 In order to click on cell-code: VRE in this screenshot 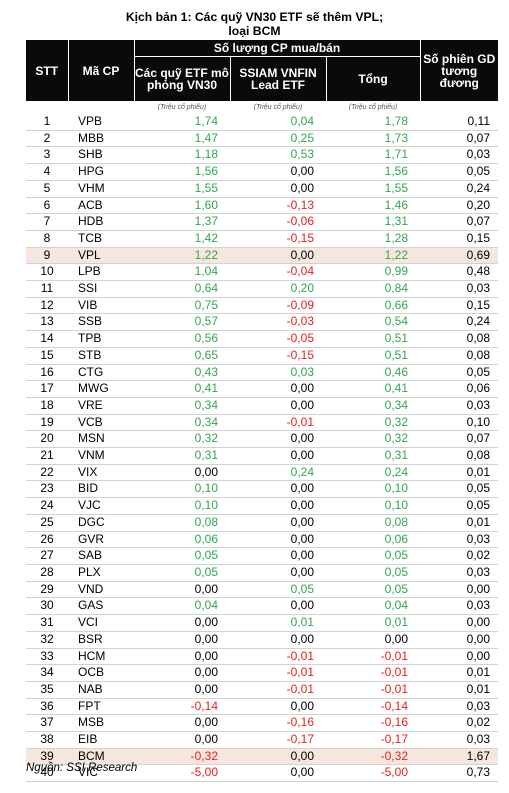, I will do `click(101, 406)`.